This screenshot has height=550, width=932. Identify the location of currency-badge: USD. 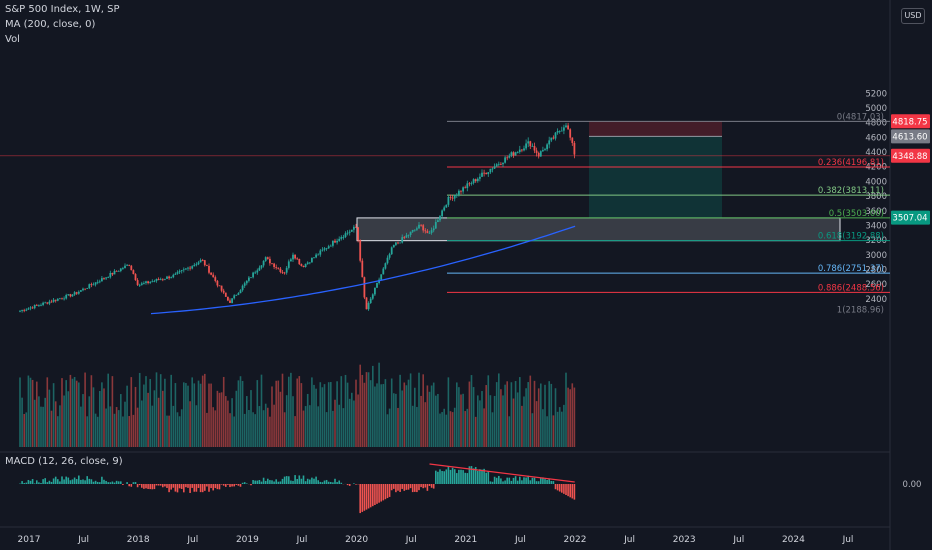
(913, 16).